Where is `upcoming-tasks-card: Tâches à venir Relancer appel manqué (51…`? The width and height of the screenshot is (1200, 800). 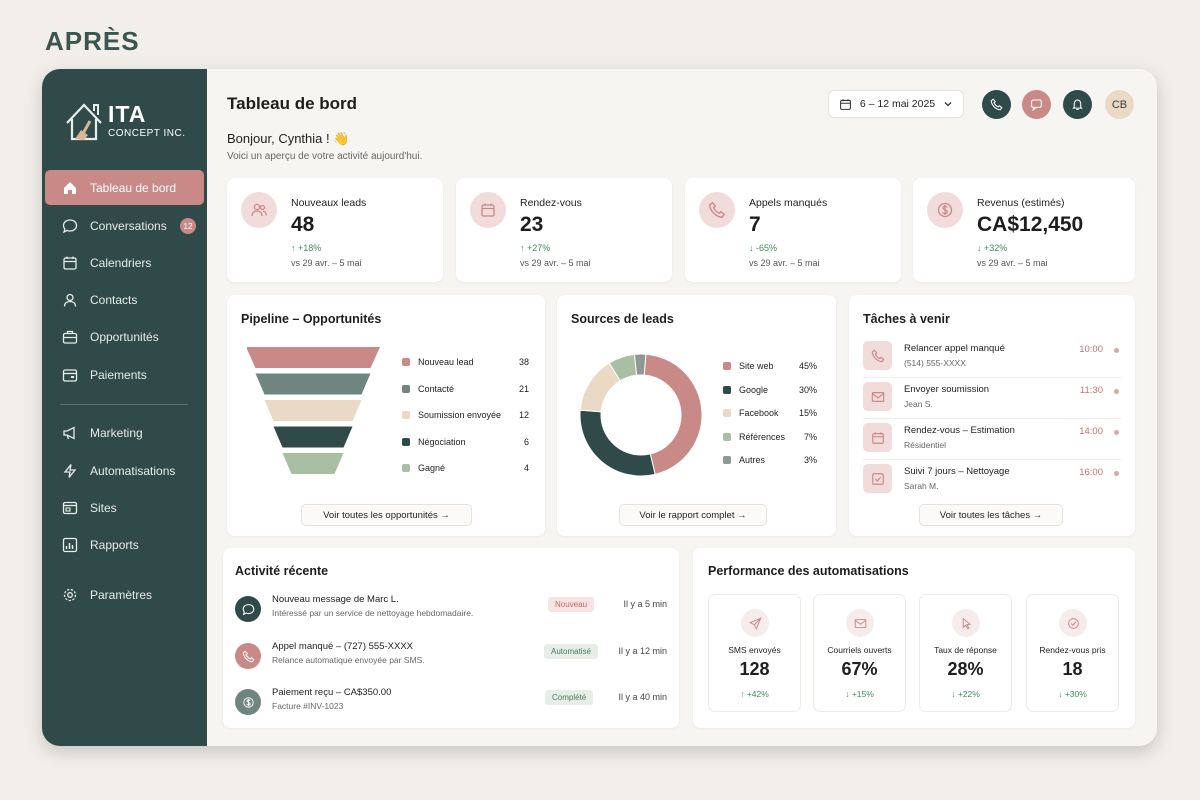
upcoming-tasks-card: Tâches à venir Relancer appel manqué (51… is located at coordinates (992, 415).